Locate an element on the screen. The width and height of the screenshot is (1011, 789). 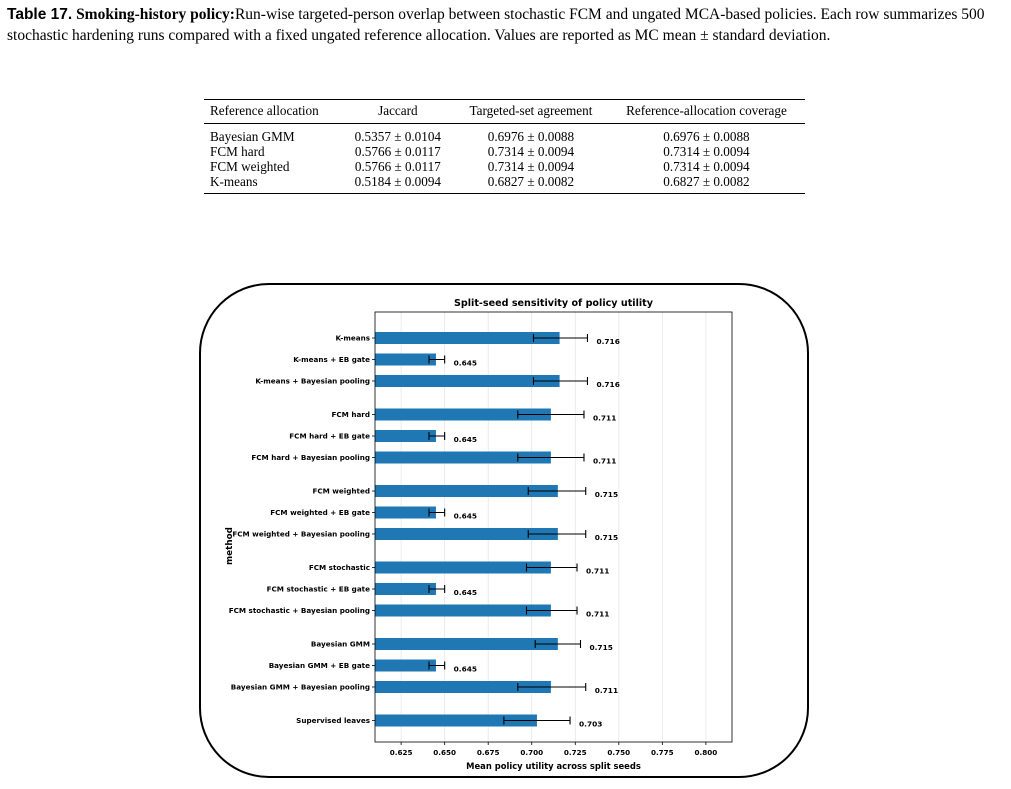
category-label: FCM hard + Bayesian pooling is located at coordinates (310, 457).